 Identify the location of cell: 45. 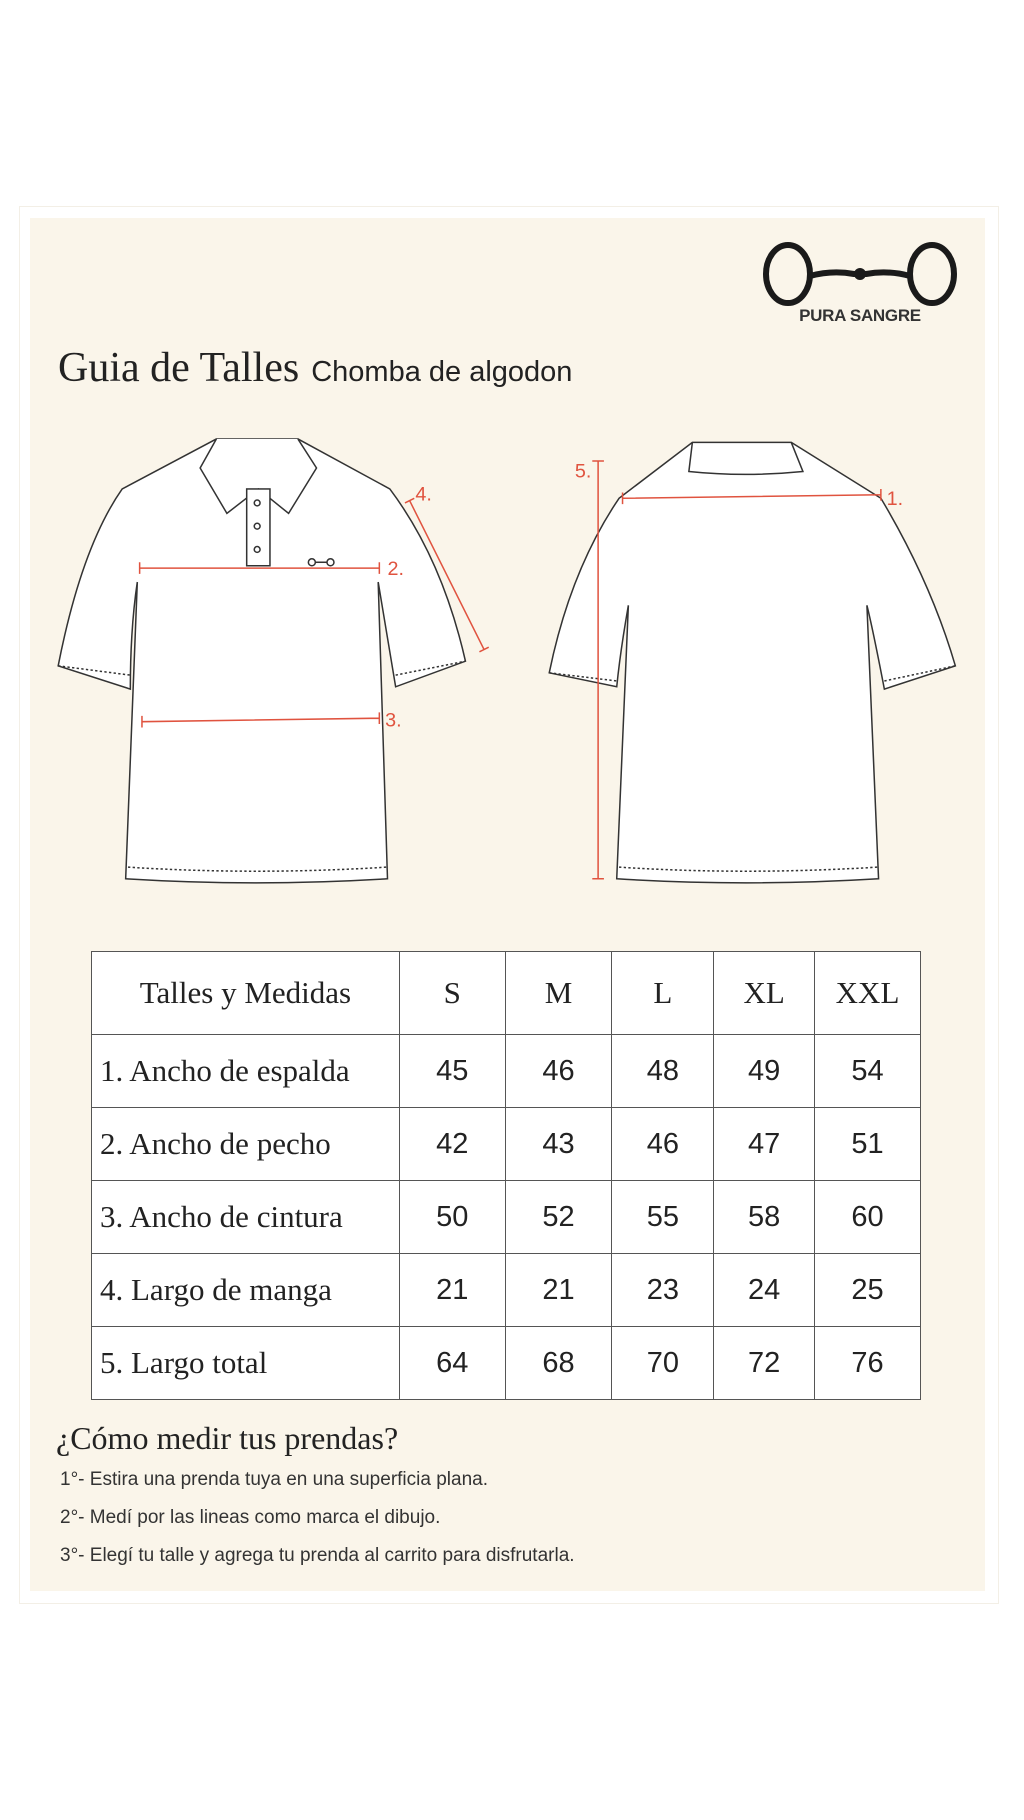
(452, 1071).